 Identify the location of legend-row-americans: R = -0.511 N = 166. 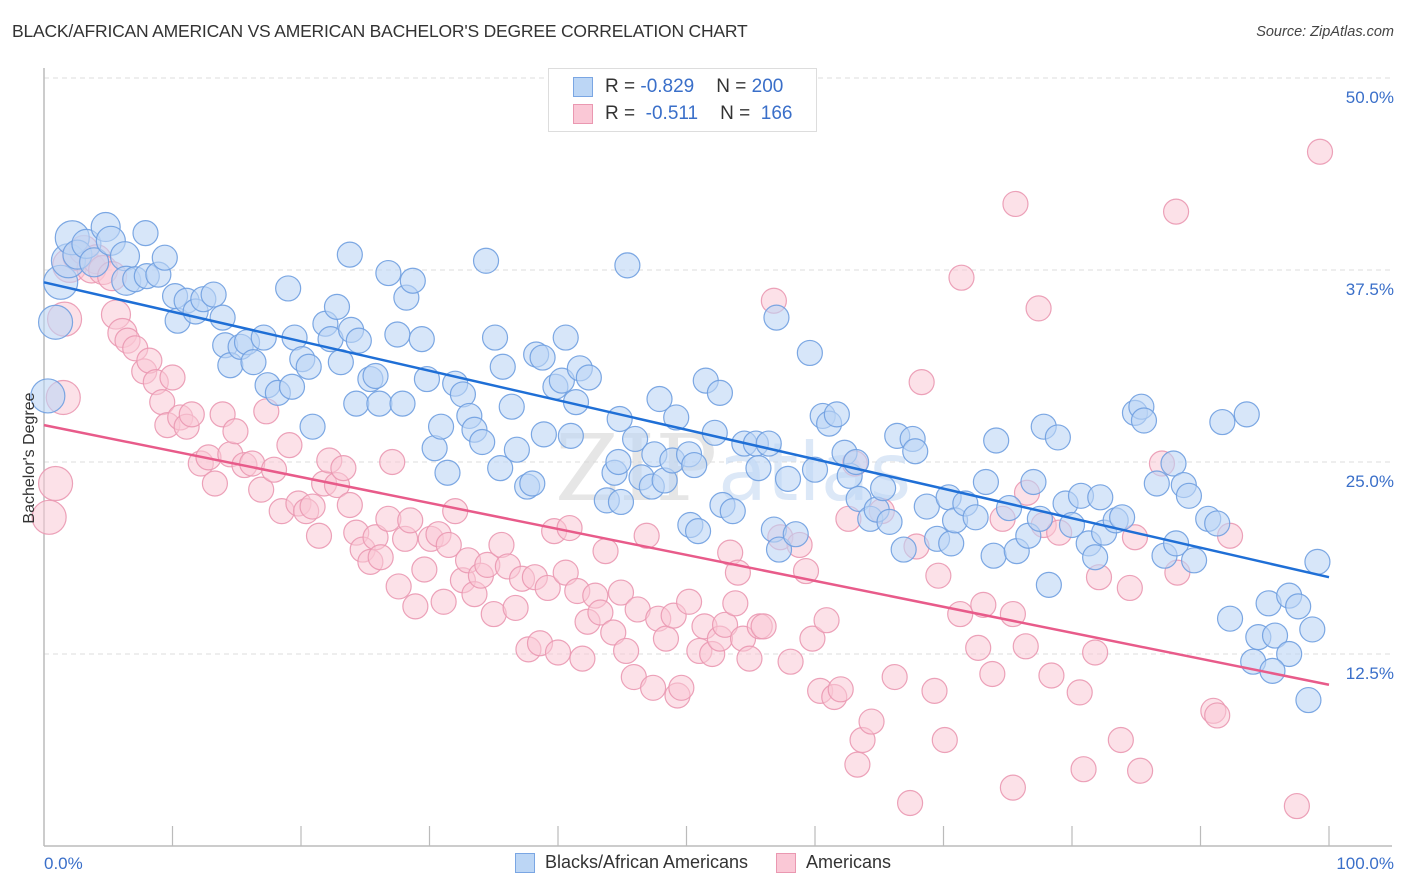
(682, 114).